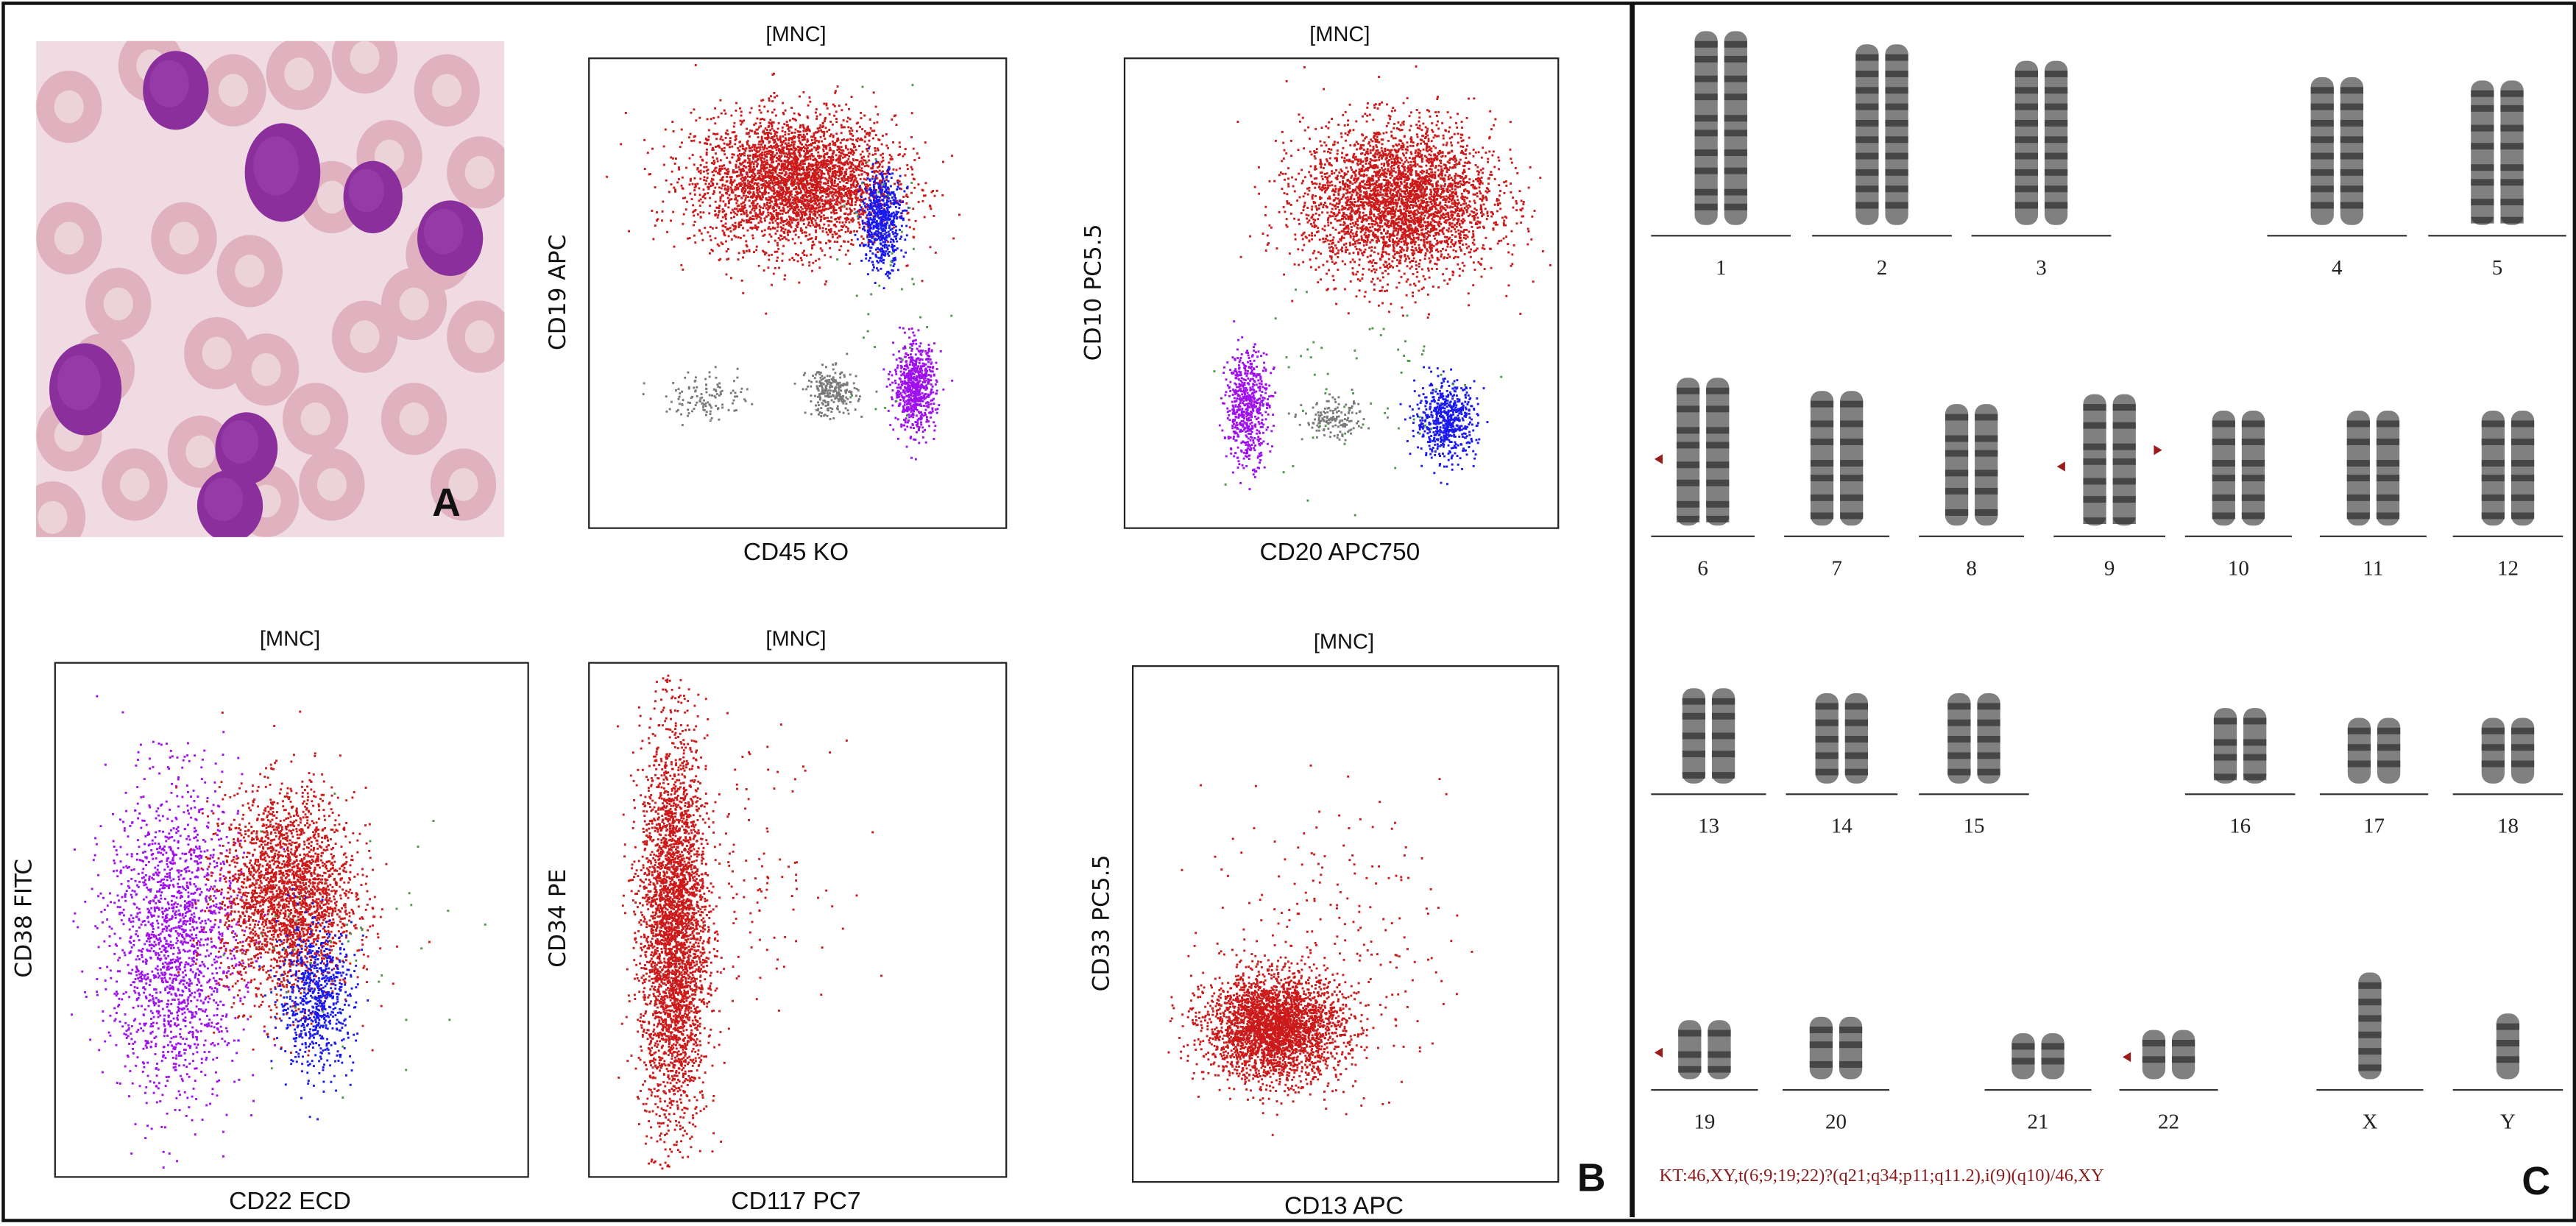  What do you see at coordinates (783, 189) in the screenshot?
I see `population-red` at bounding box center [783, 189].